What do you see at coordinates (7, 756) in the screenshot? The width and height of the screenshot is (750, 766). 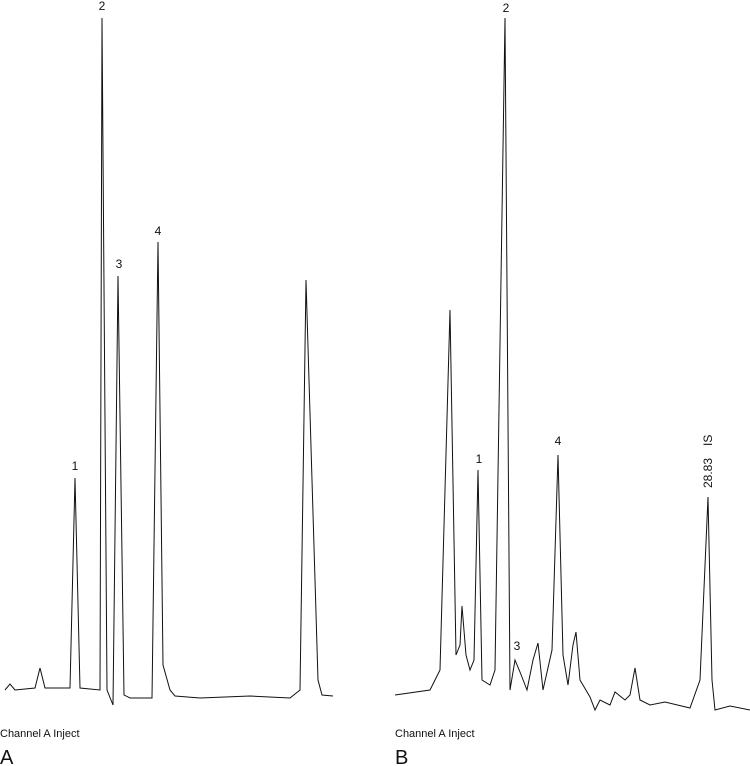 I see `panel-label: A` at bounding box center [7, 756].